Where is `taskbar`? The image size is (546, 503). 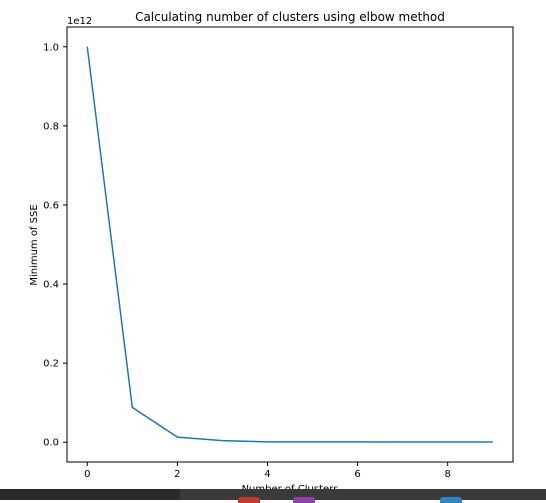 taskbar is located at coordinates (273, 496).